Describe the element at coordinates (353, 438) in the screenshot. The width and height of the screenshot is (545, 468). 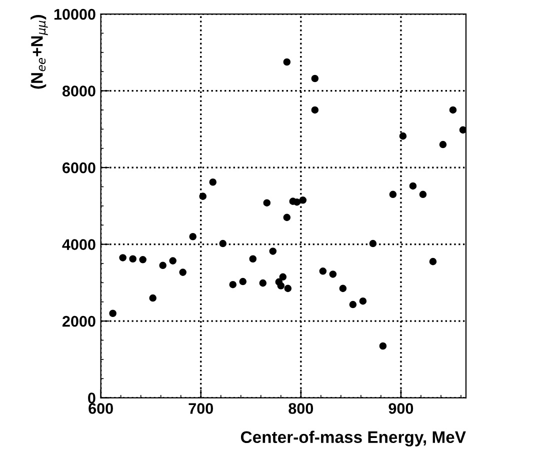
I see `x-axis-title: Center-of-mass Energy, MeV` at that location.